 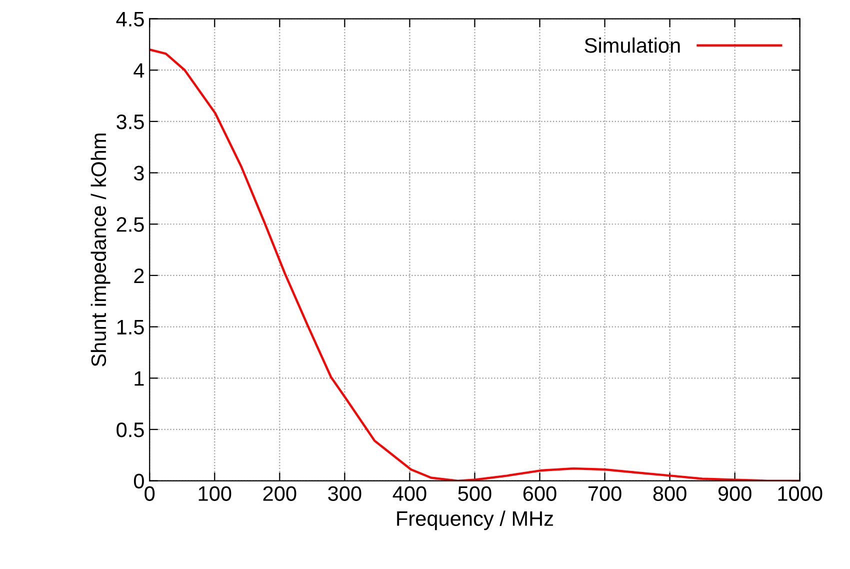 I want to click on x-tick-label: 500, so click(x=475, y=493).